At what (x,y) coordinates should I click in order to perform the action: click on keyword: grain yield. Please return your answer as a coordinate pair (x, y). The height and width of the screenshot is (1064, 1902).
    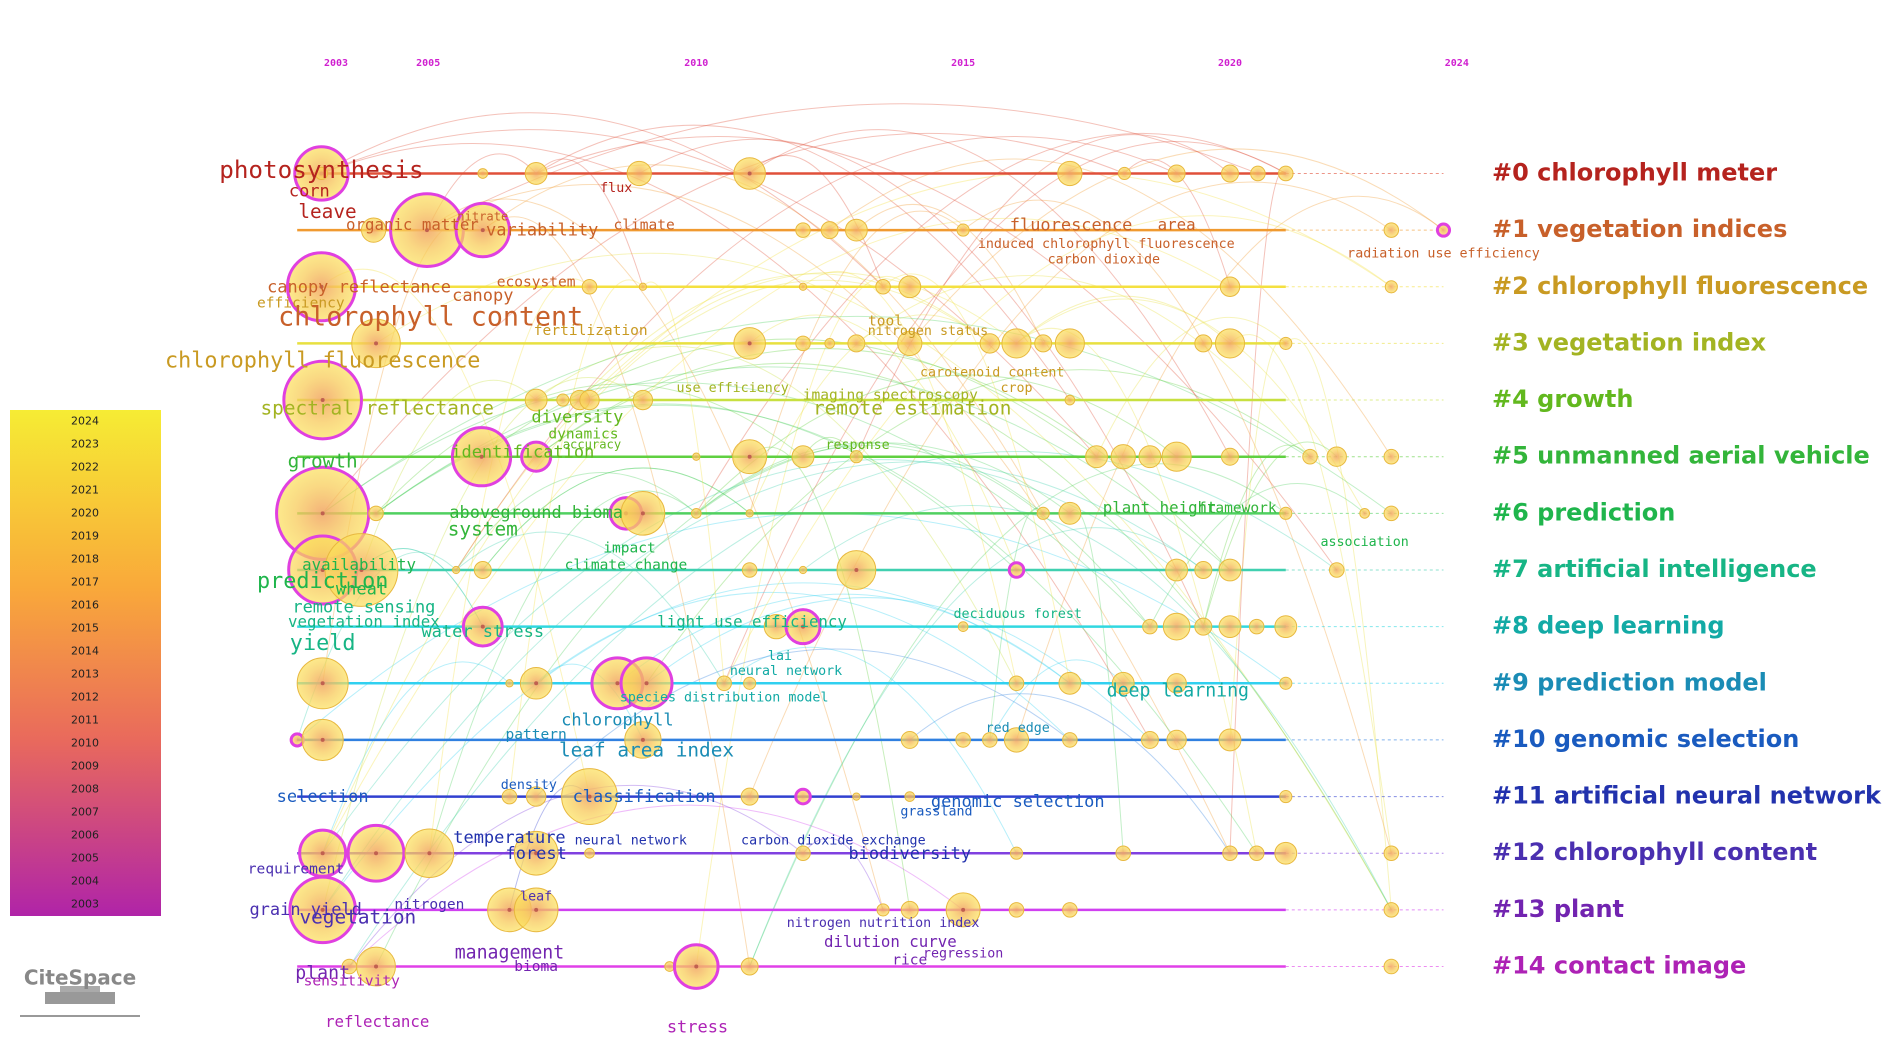
    Looking at the image, I should click on (305, 910).